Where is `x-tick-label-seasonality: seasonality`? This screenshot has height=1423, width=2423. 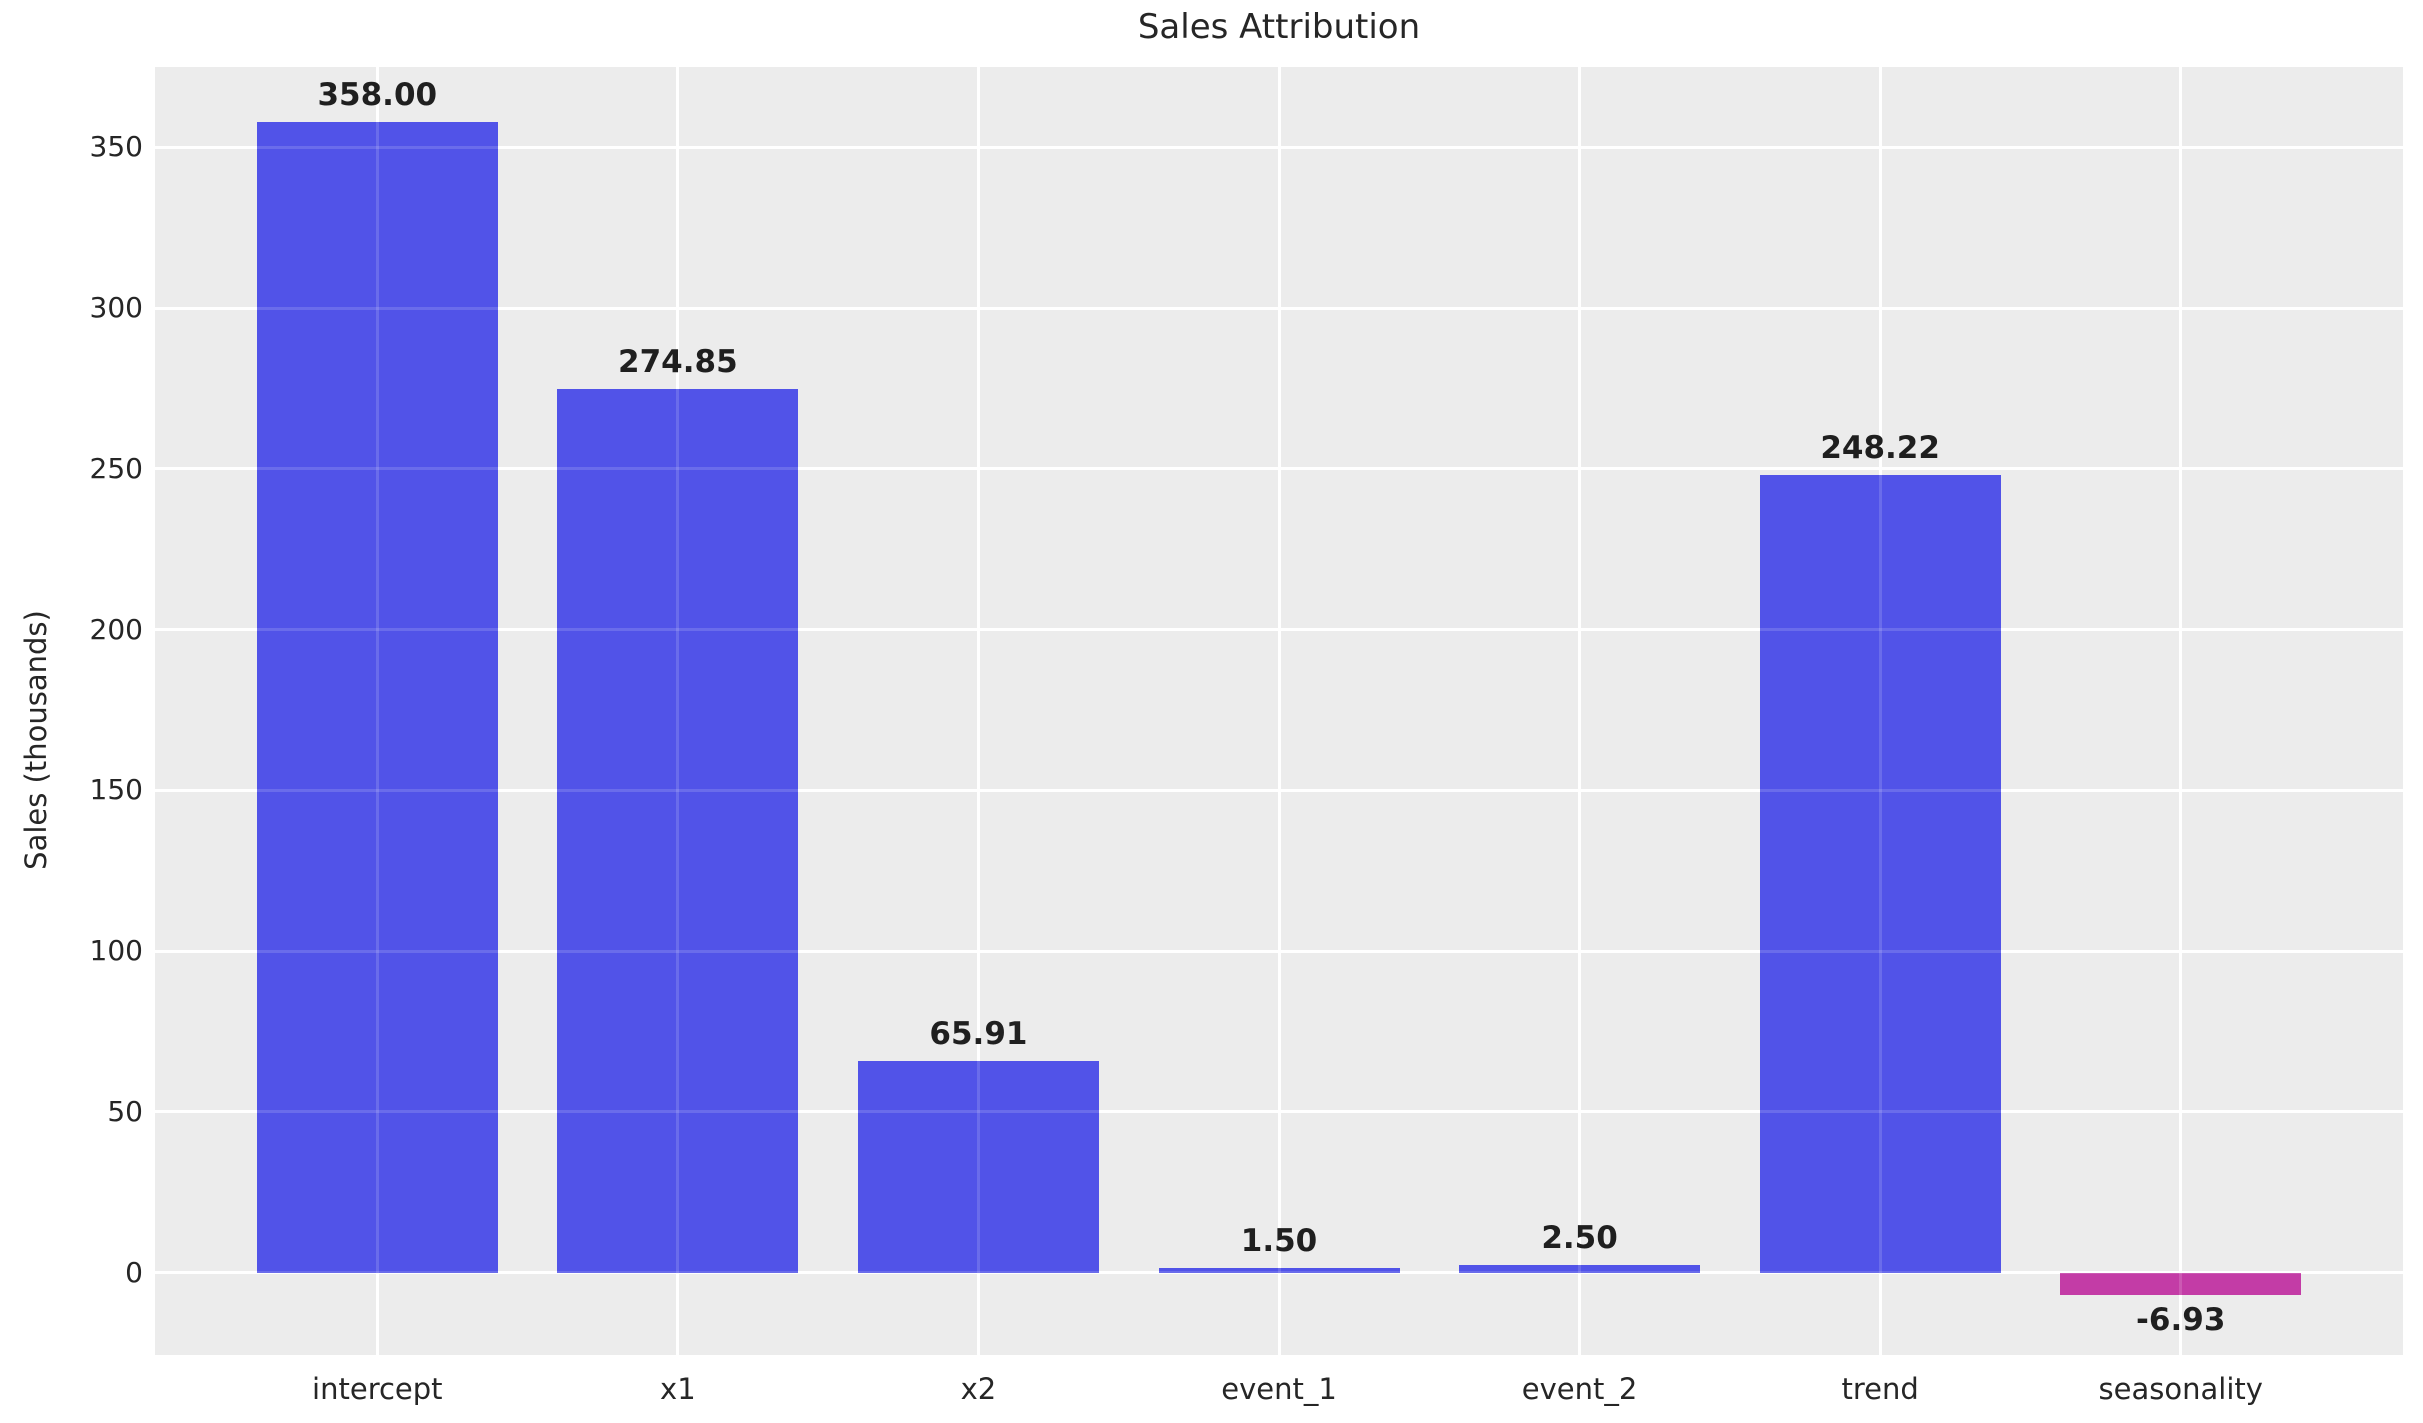 x-tick-label-seasonality: seasonality is located at coordinates (2180, 1389).